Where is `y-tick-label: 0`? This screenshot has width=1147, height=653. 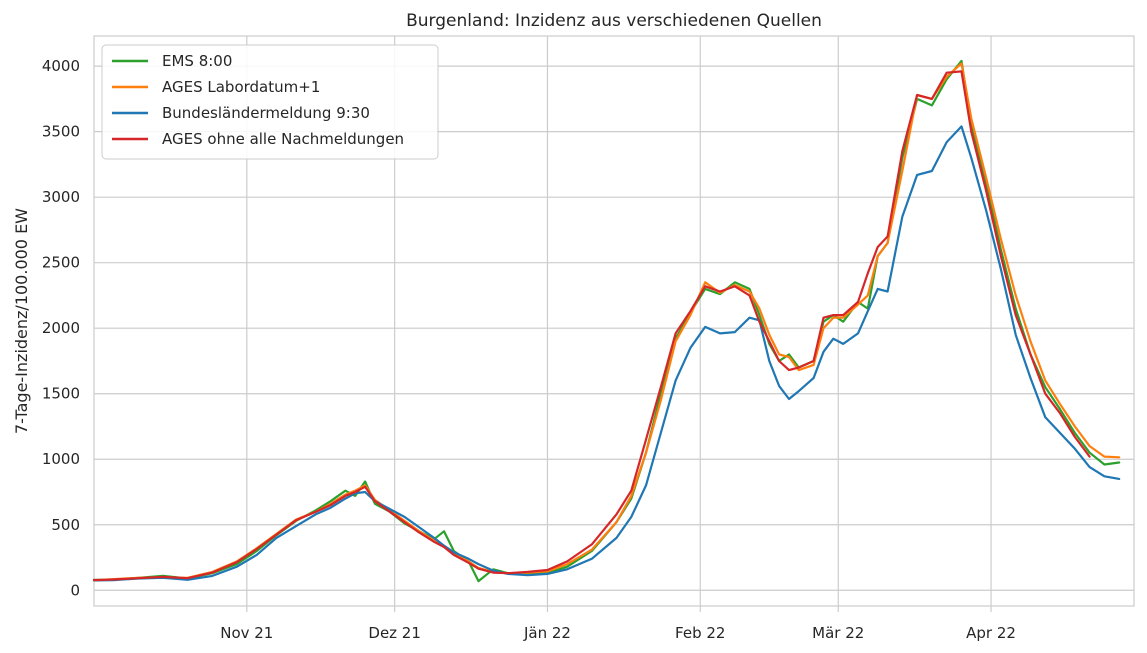 y-tick-label: 0 is located at coordinates (75, 590).